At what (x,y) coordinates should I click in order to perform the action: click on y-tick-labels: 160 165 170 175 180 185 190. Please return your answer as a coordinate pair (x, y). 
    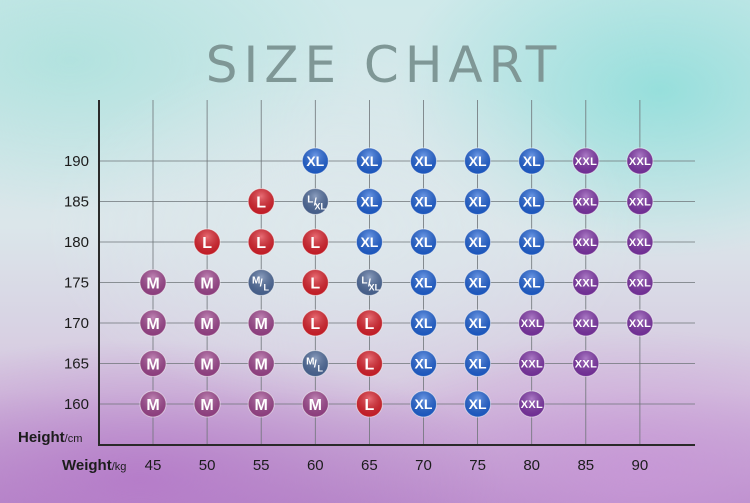
    Looking at the image, I should click on (76, 283).